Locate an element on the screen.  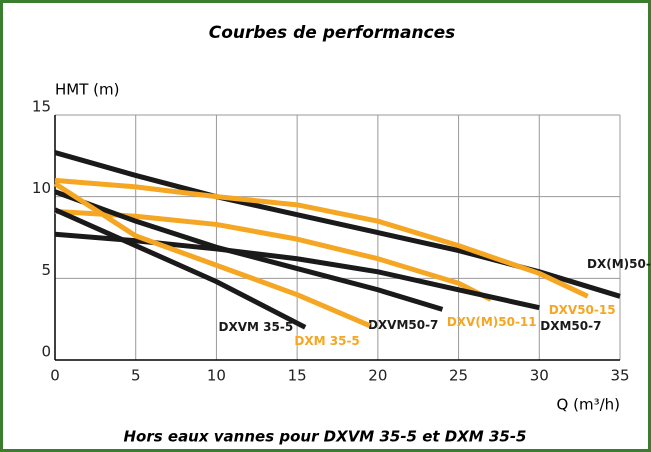
x-tick-label: 15 is located at coordinates (297, 376).